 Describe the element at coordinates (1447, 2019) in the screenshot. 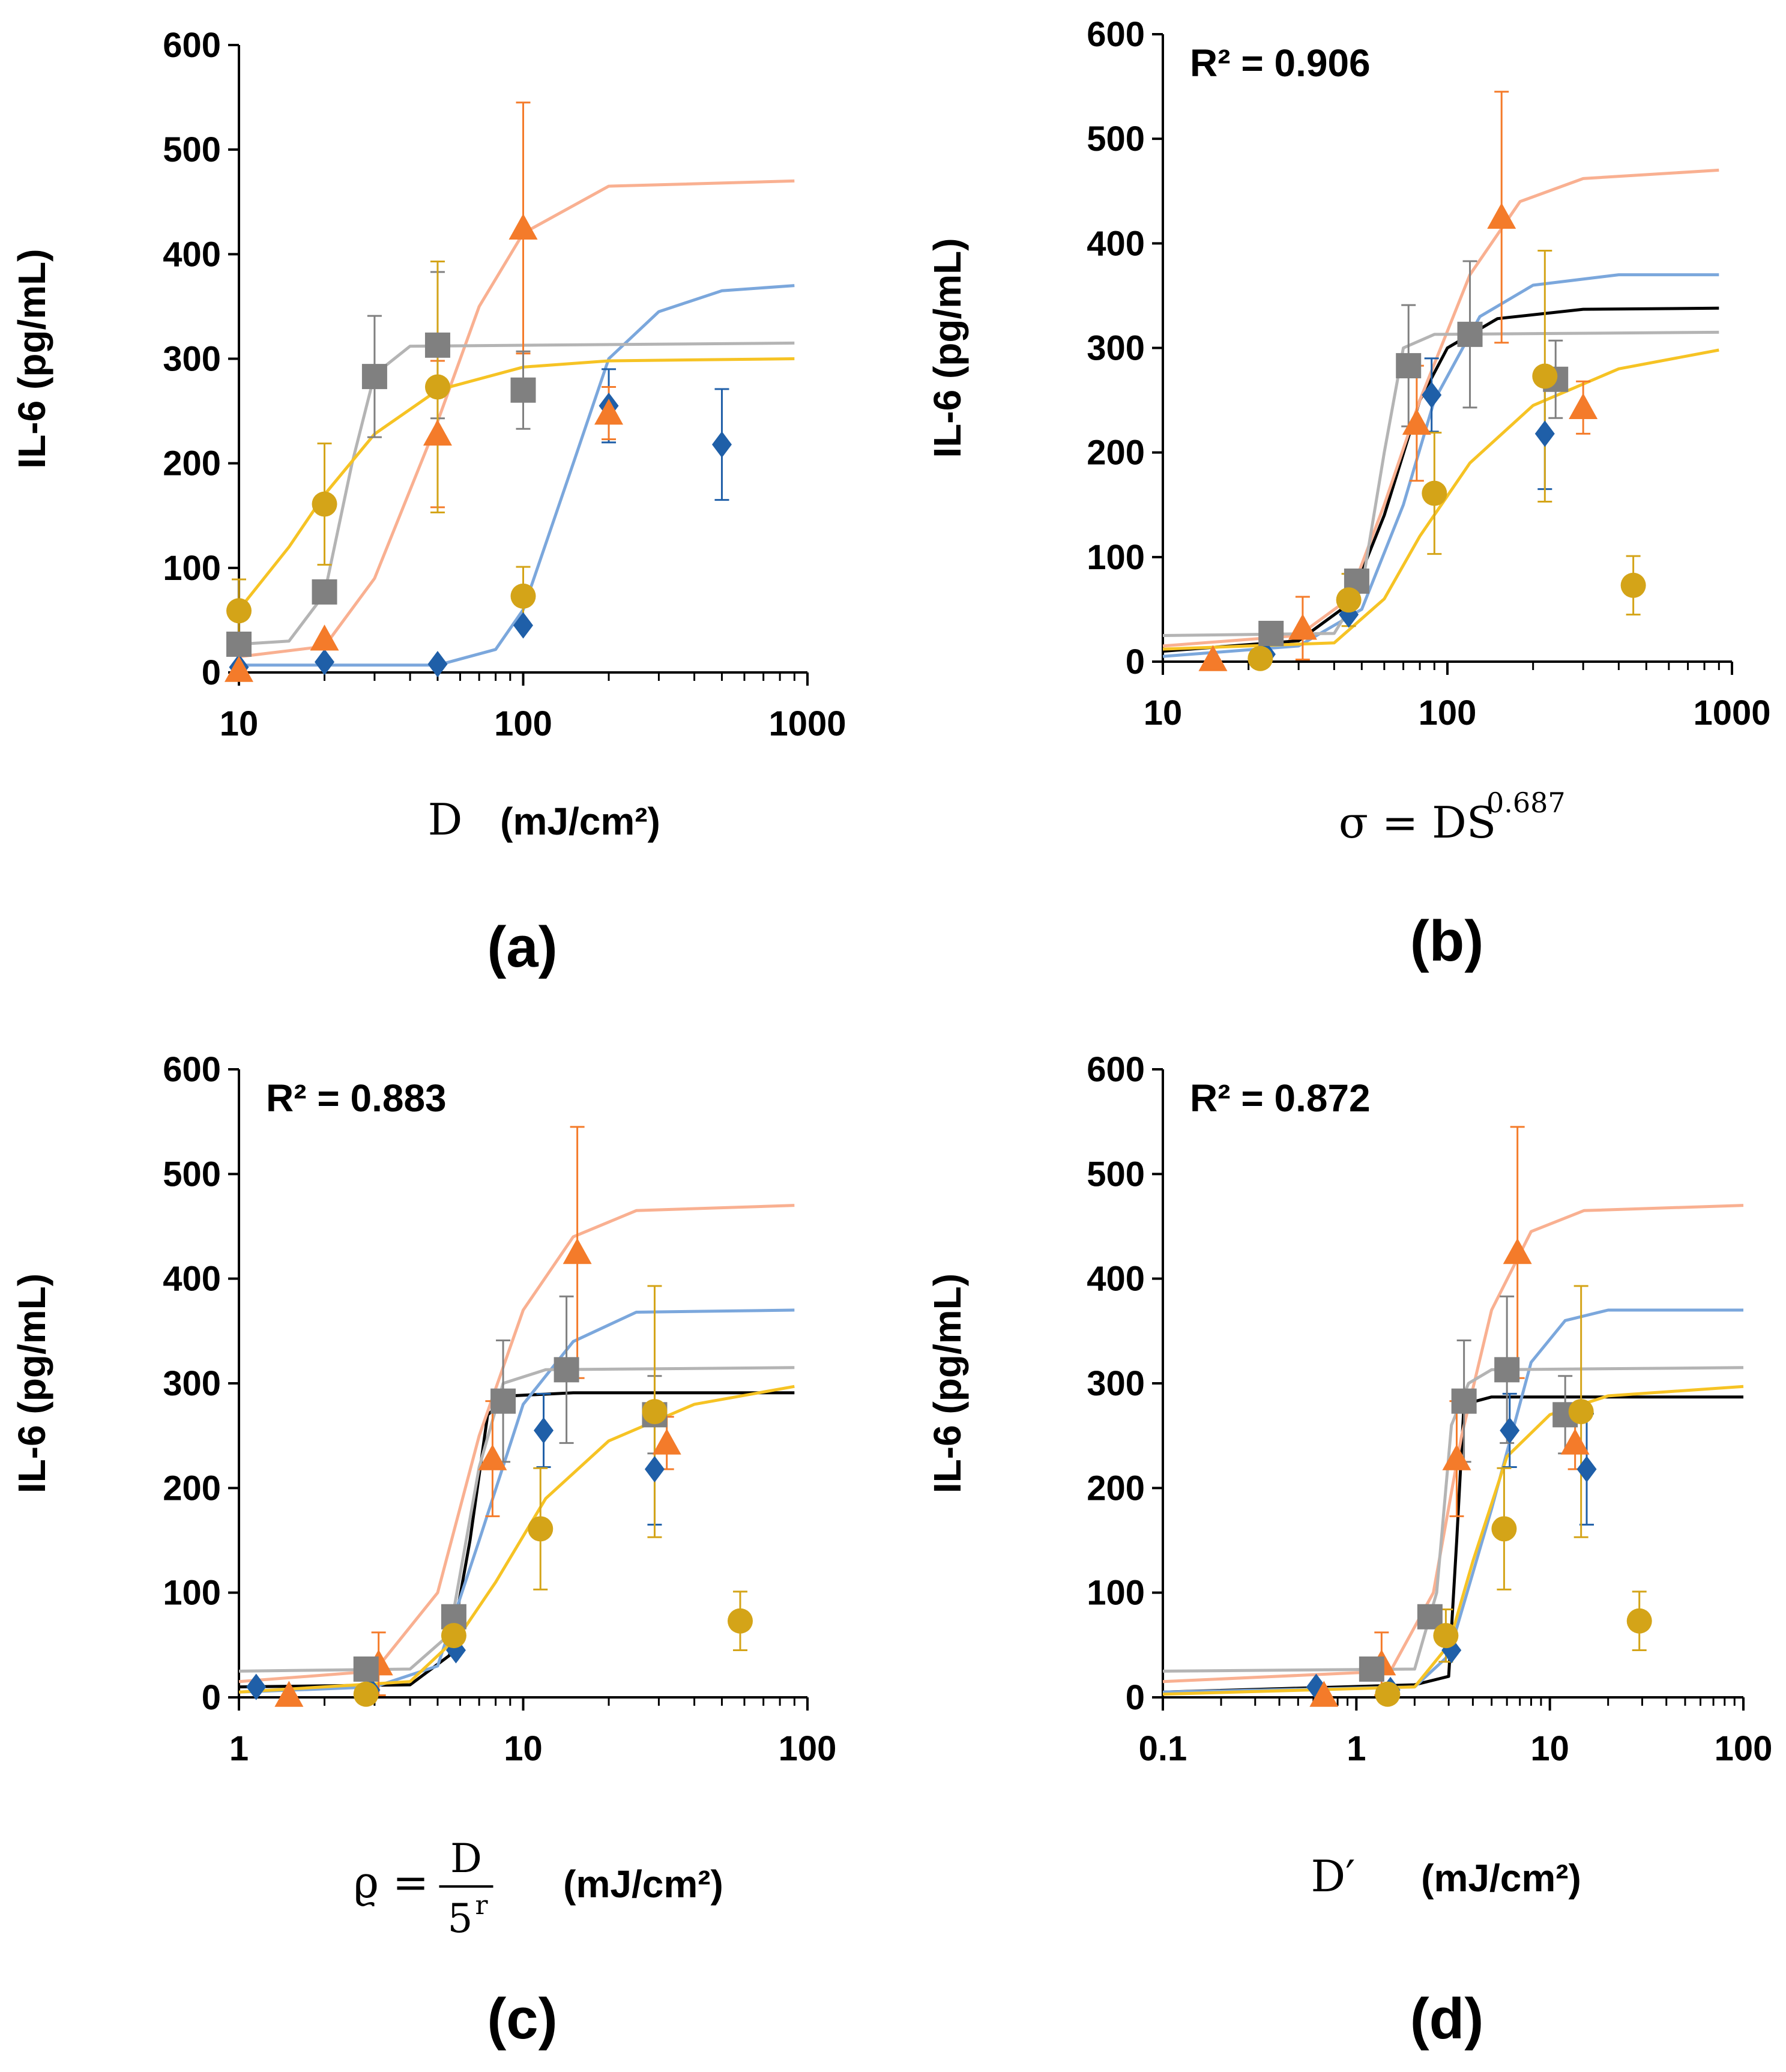

I see `panel-label: (d)` at that location.